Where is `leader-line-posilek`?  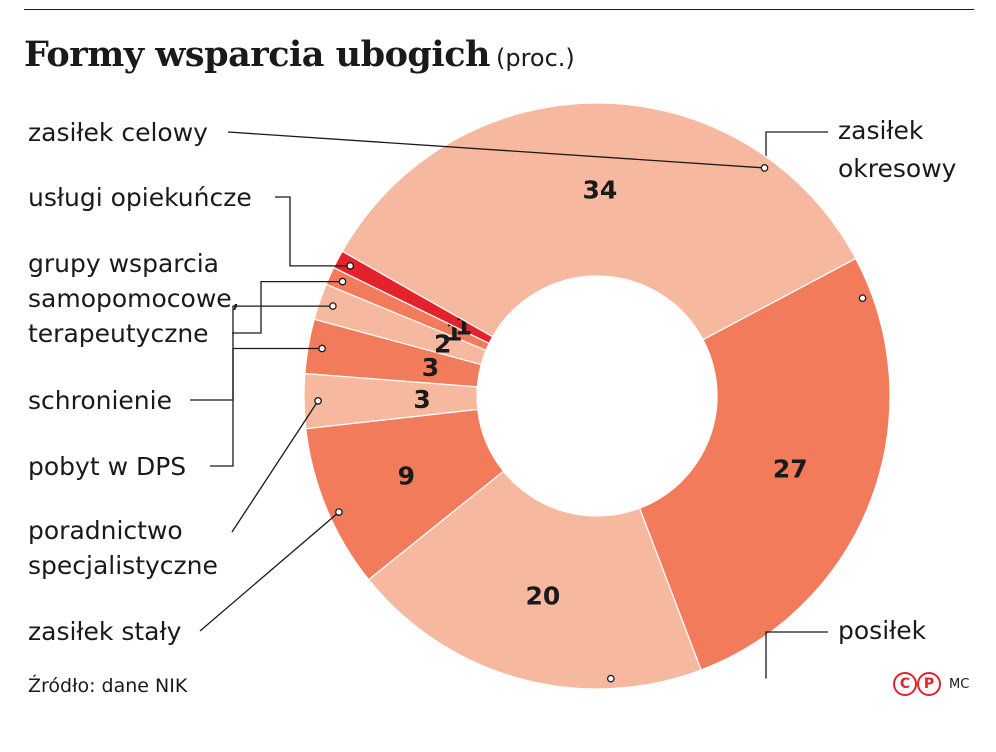 leader-line-posilek is located at coordinates (796, 655).